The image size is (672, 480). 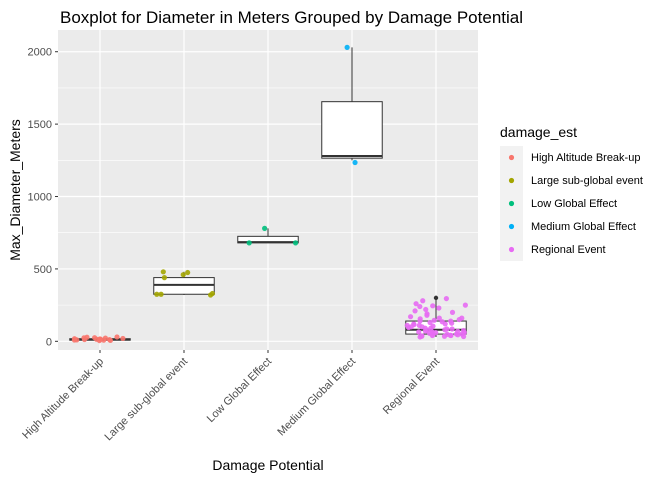 What do you see at coordinates (574, 204) in the screenshot?
I see `legend-label: Low Global Effect` at bounding box center [574, 204].